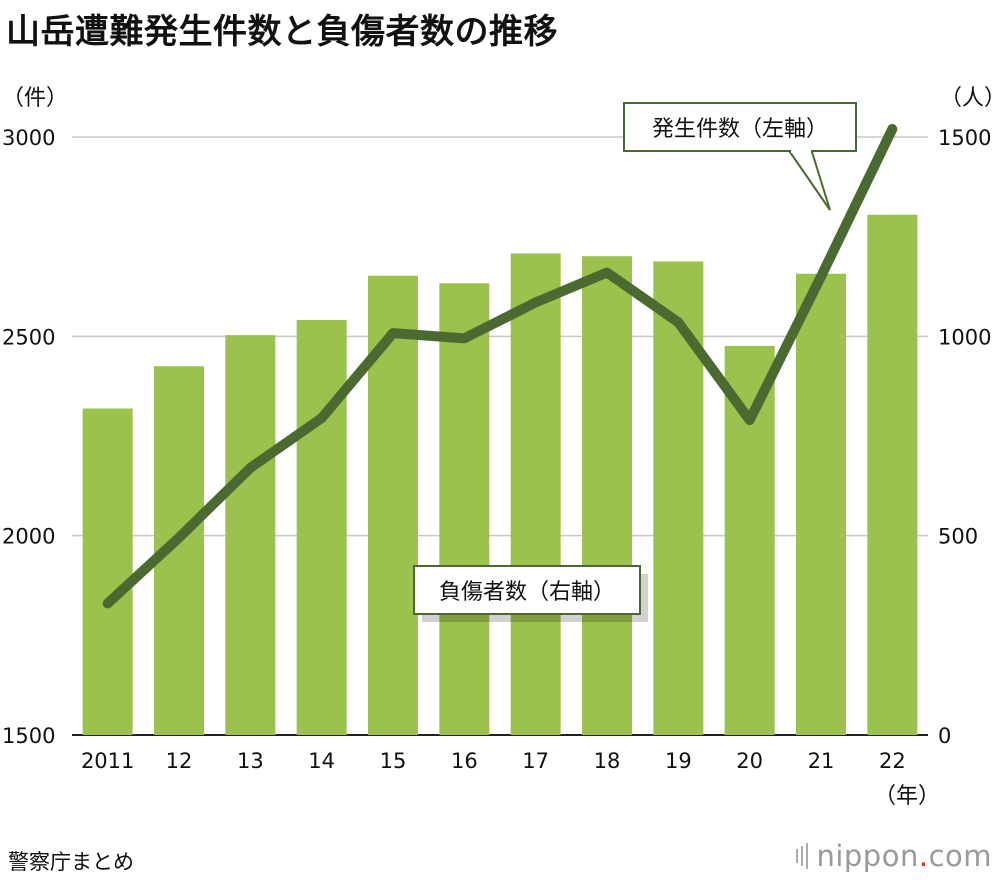 The width and height of the screenshot is (1000, 880). Describe the element at coordinates (678, 761) in the screenshot. I see `x-axis-tick-label: 19` at that location.